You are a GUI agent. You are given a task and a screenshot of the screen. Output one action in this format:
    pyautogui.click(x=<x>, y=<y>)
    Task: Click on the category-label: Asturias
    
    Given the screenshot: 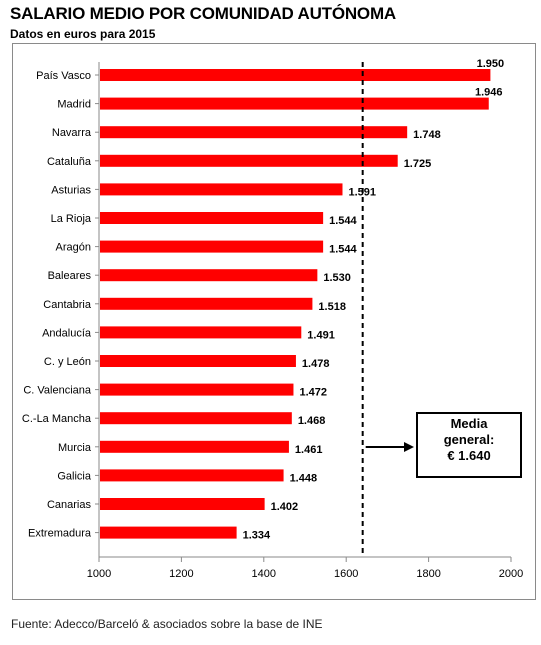 What is the action you would take?
    pyautogui.click(x=71, y=190)
    